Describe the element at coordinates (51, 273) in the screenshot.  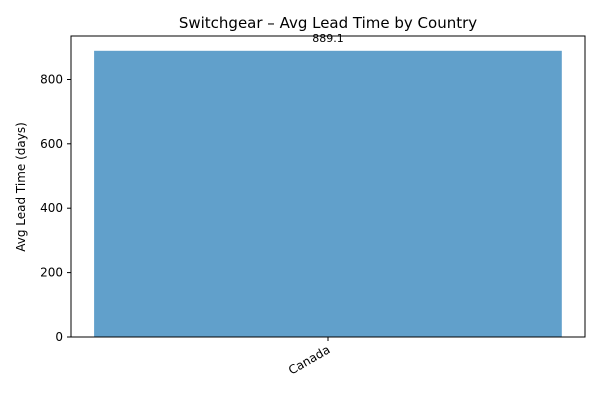
I see `y-tick-label: 200` at that location.